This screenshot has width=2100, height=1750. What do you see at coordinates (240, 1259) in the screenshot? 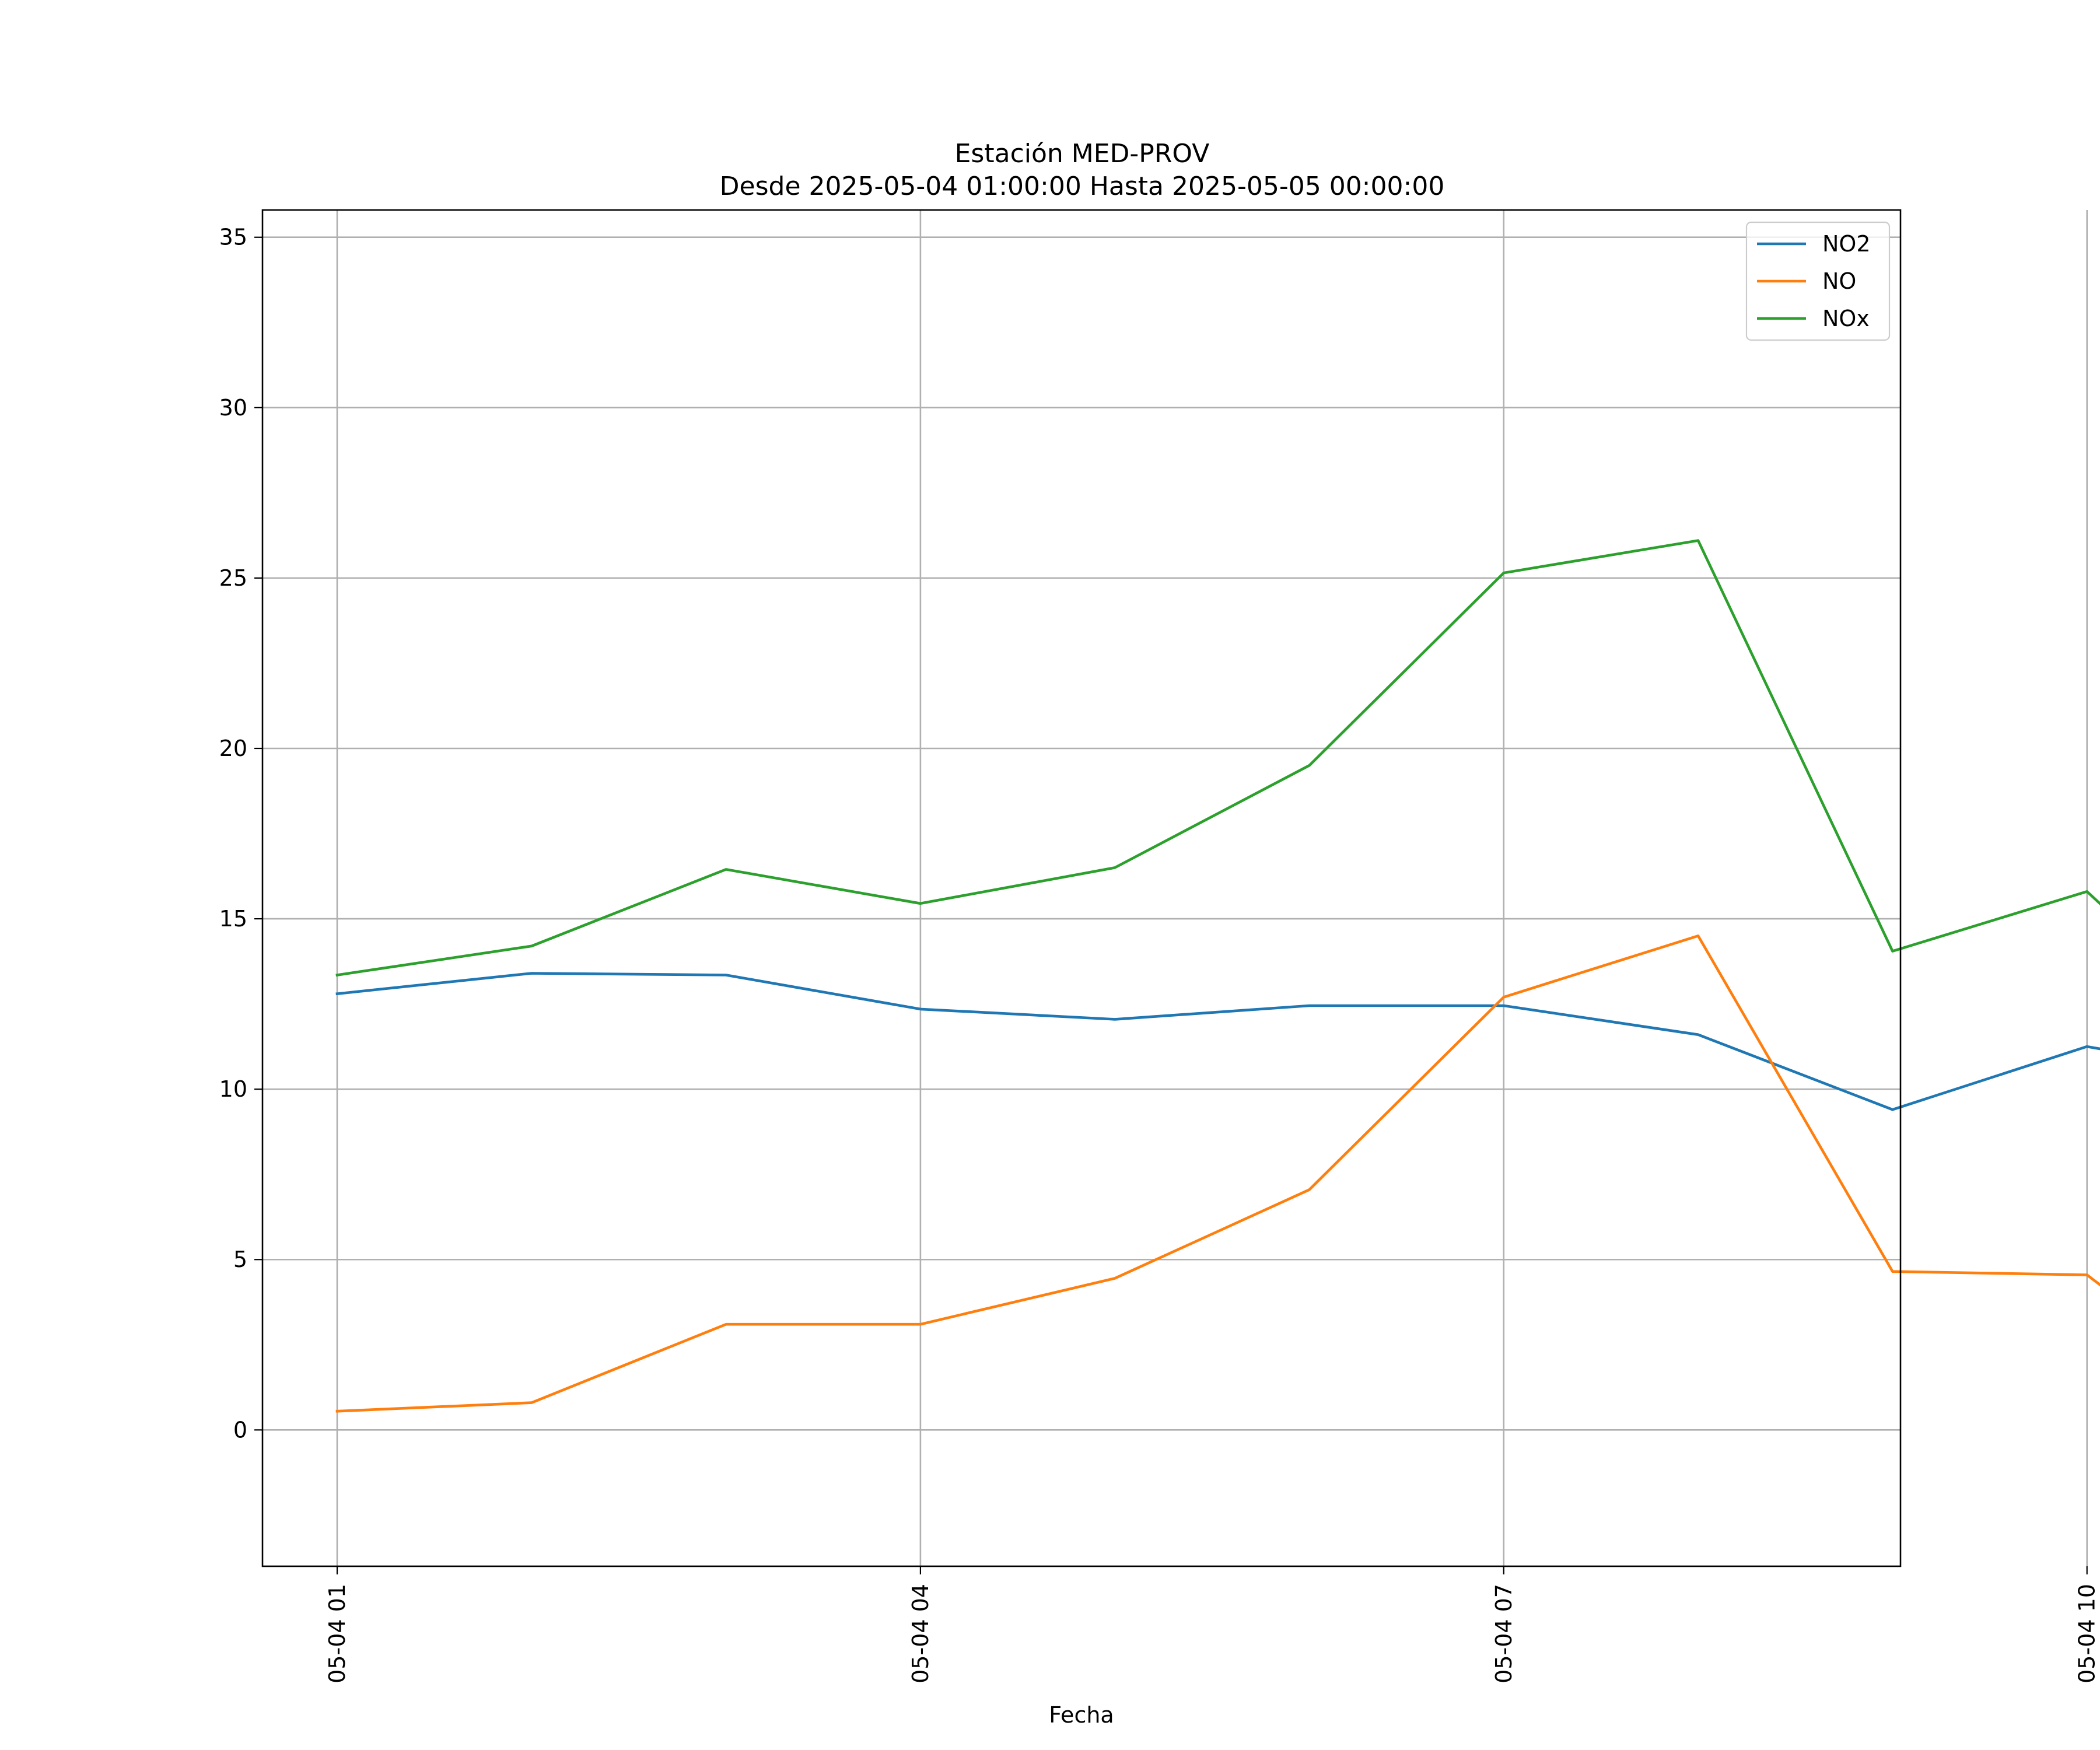
I see `y-tick-label: 5` at bounding box center [240, 1259].